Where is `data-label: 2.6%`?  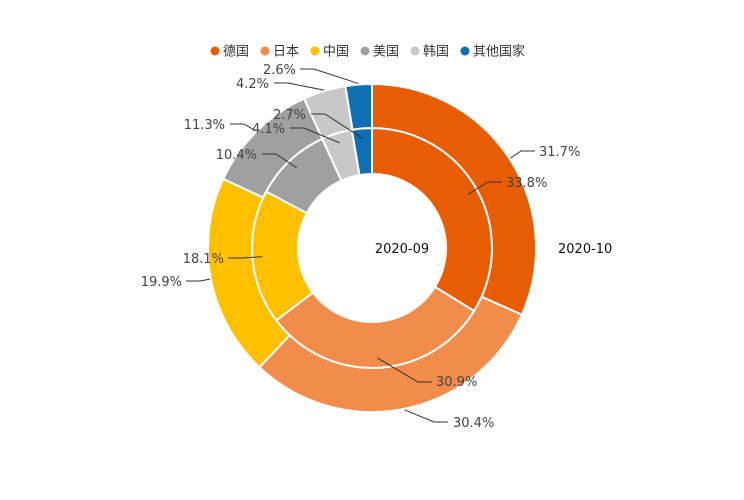 data-label: 2.6% is located at coordinates (279, 70).